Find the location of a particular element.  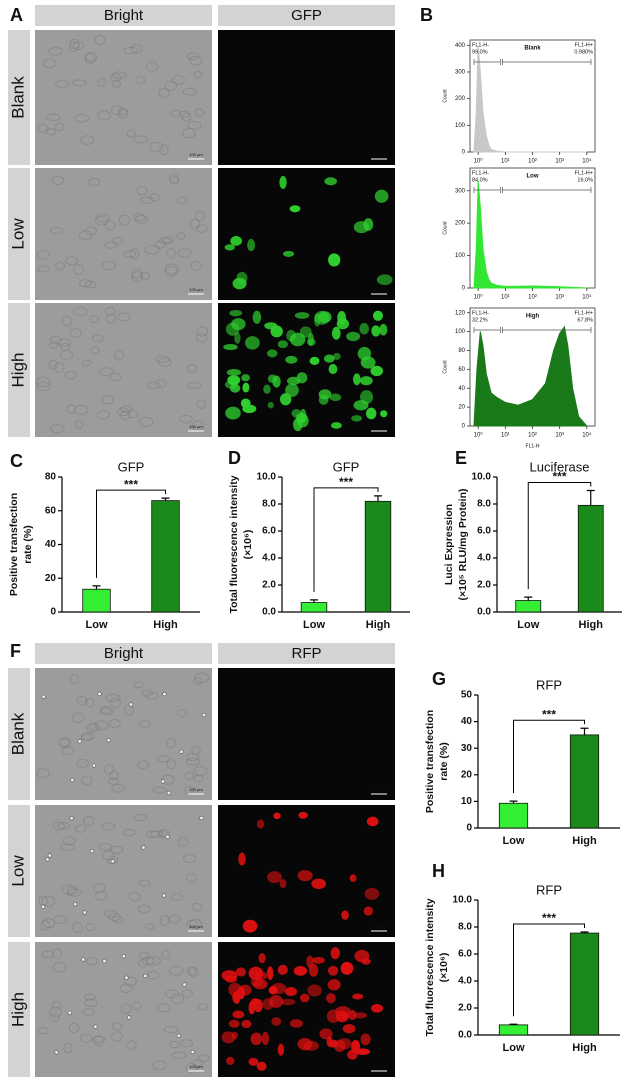

row-label-bg is located at coordinates (19, 1009).